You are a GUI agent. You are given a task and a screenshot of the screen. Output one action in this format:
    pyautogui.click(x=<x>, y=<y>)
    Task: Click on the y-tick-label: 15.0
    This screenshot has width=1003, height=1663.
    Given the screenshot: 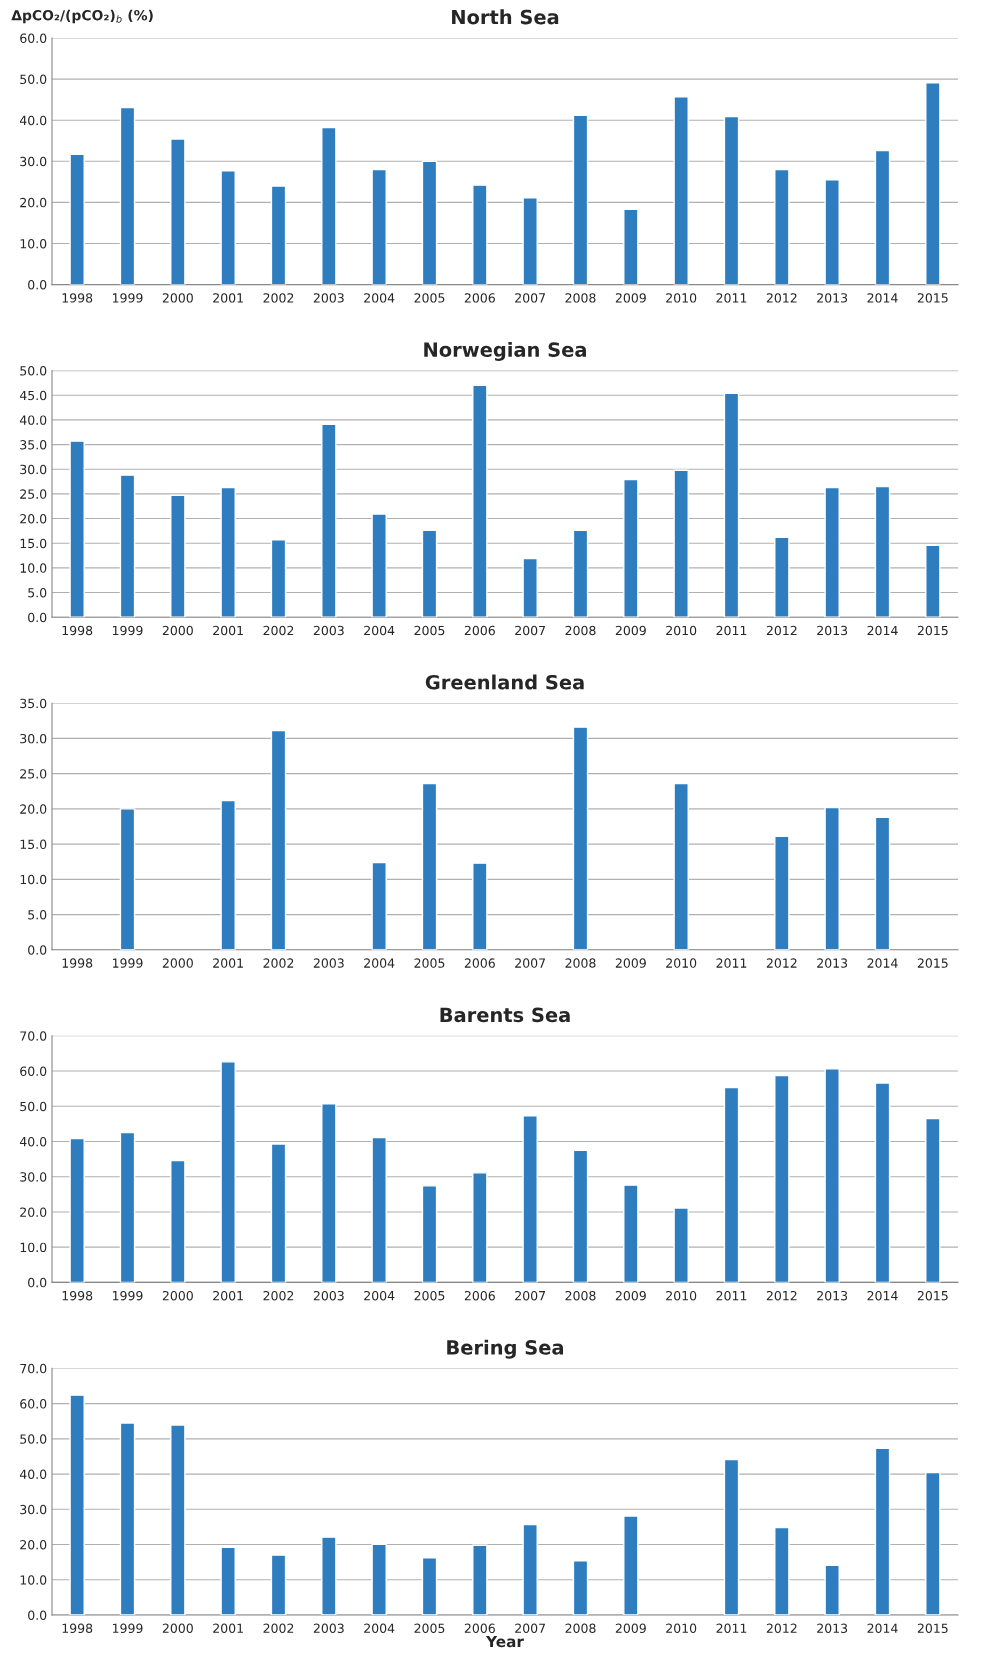 What is the action you would take?
    pyautogui.click(x=33, y=844)
    